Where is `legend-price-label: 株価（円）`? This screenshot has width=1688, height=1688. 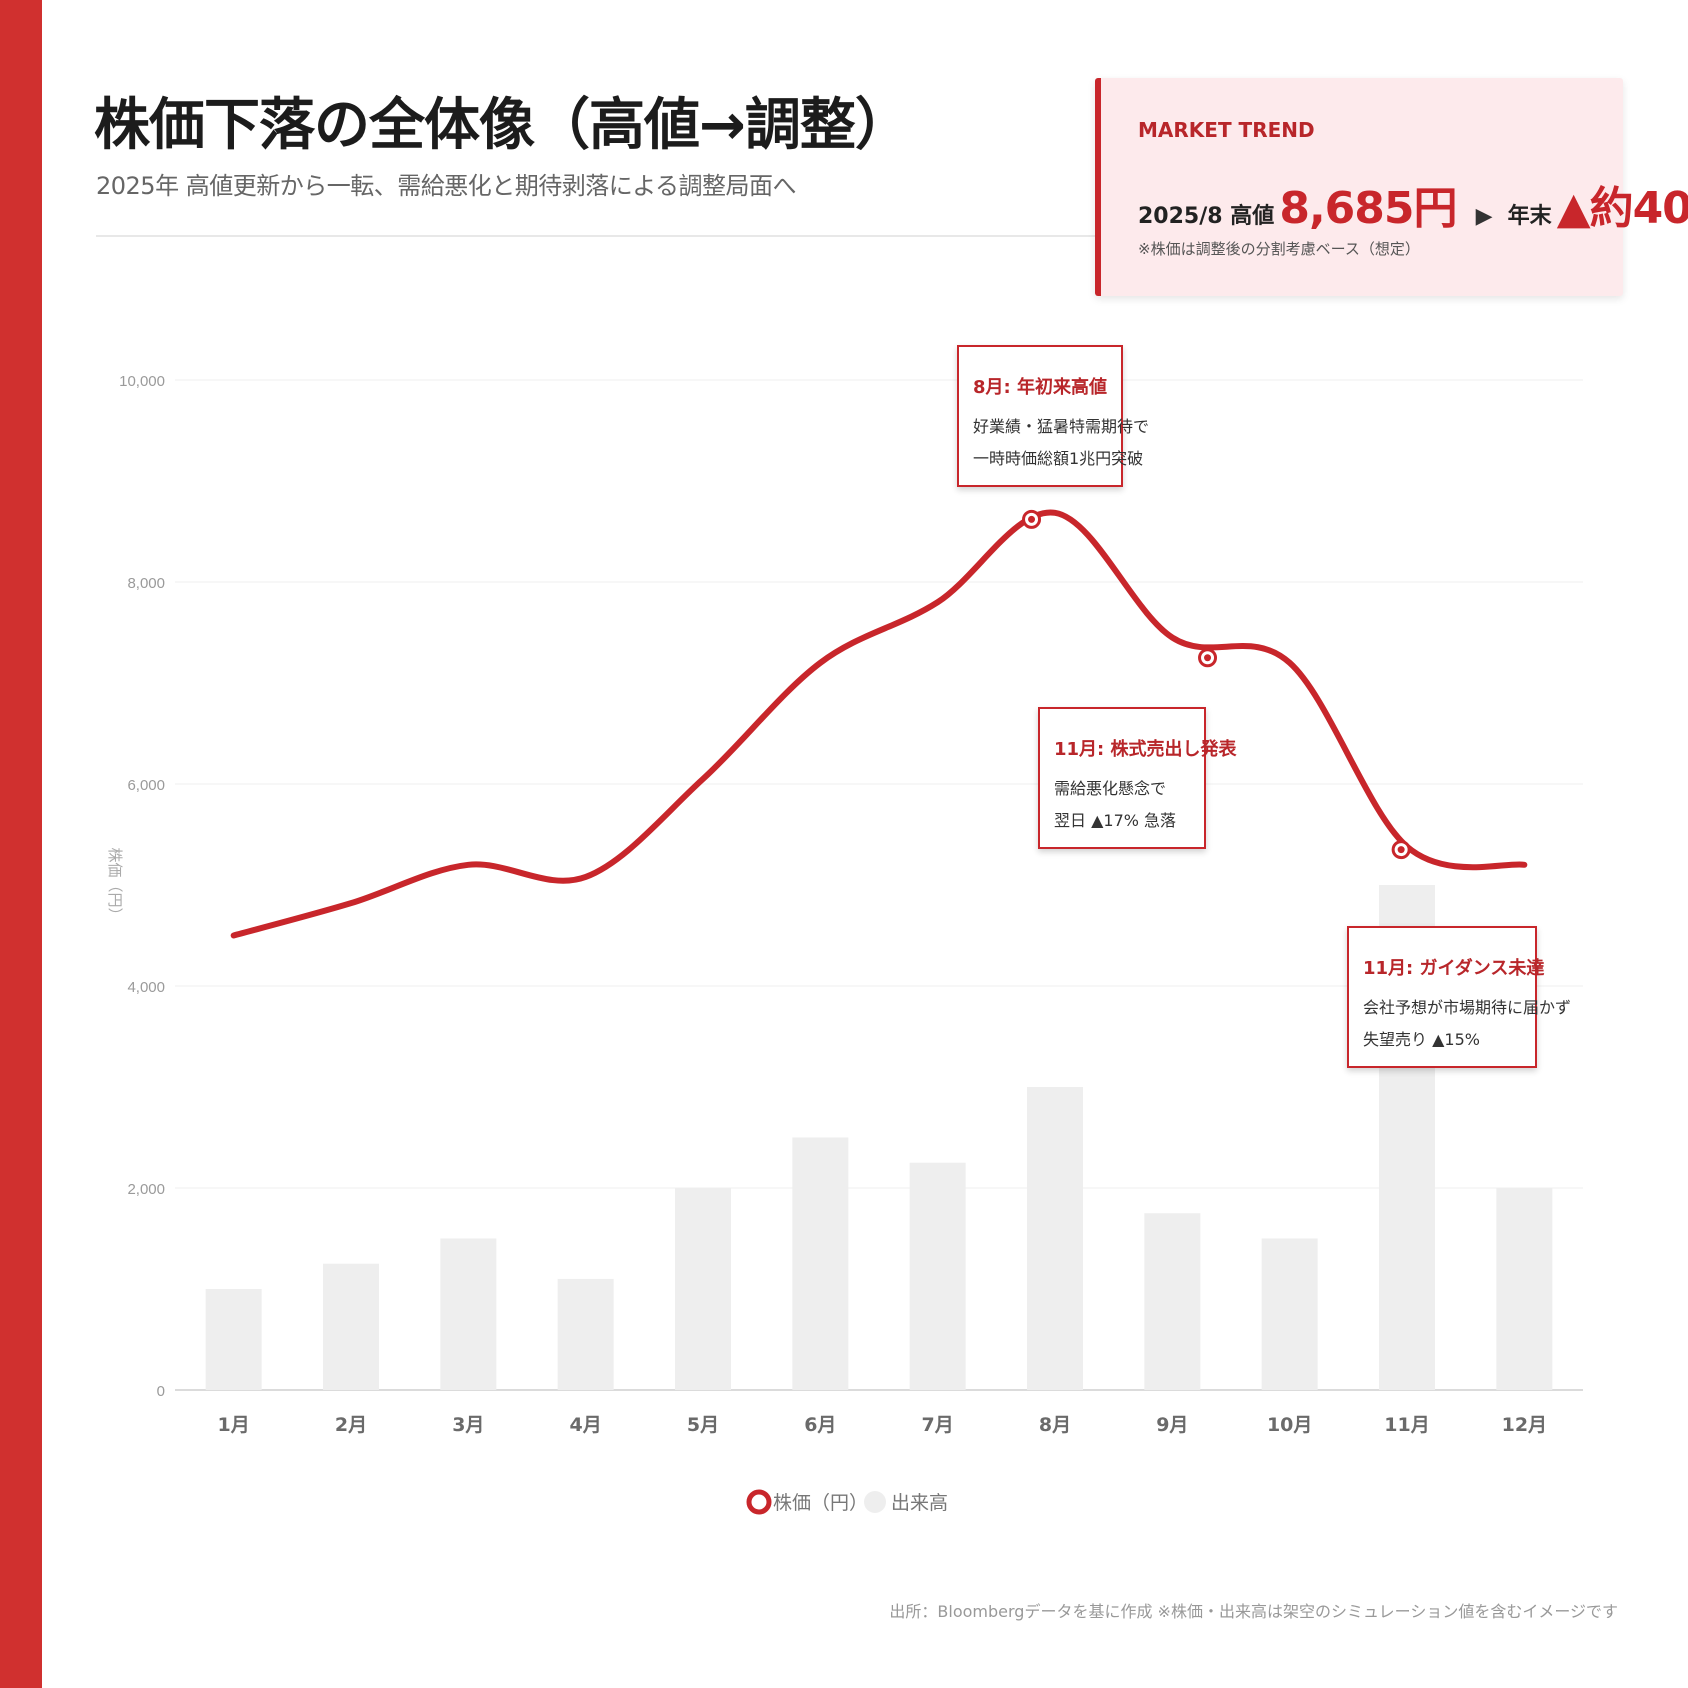 legend-price-label: 株価（円） is located at coordinates (820, 1503).